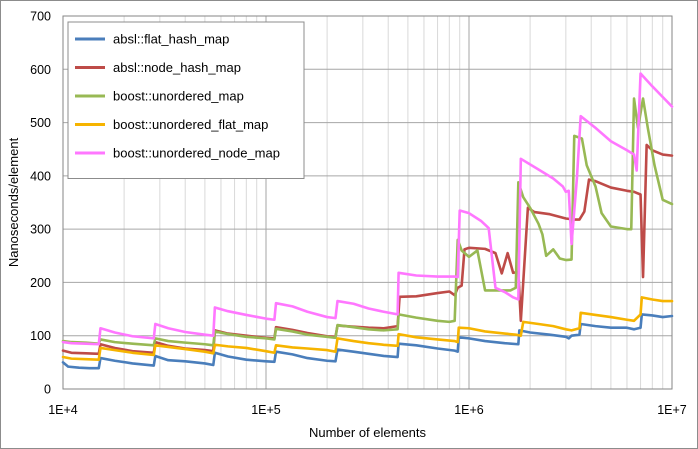 Image resolution: width=698 pixels, height=449 pixels. I want to click on x-axis-title: Number of elements, so click(368, 432).